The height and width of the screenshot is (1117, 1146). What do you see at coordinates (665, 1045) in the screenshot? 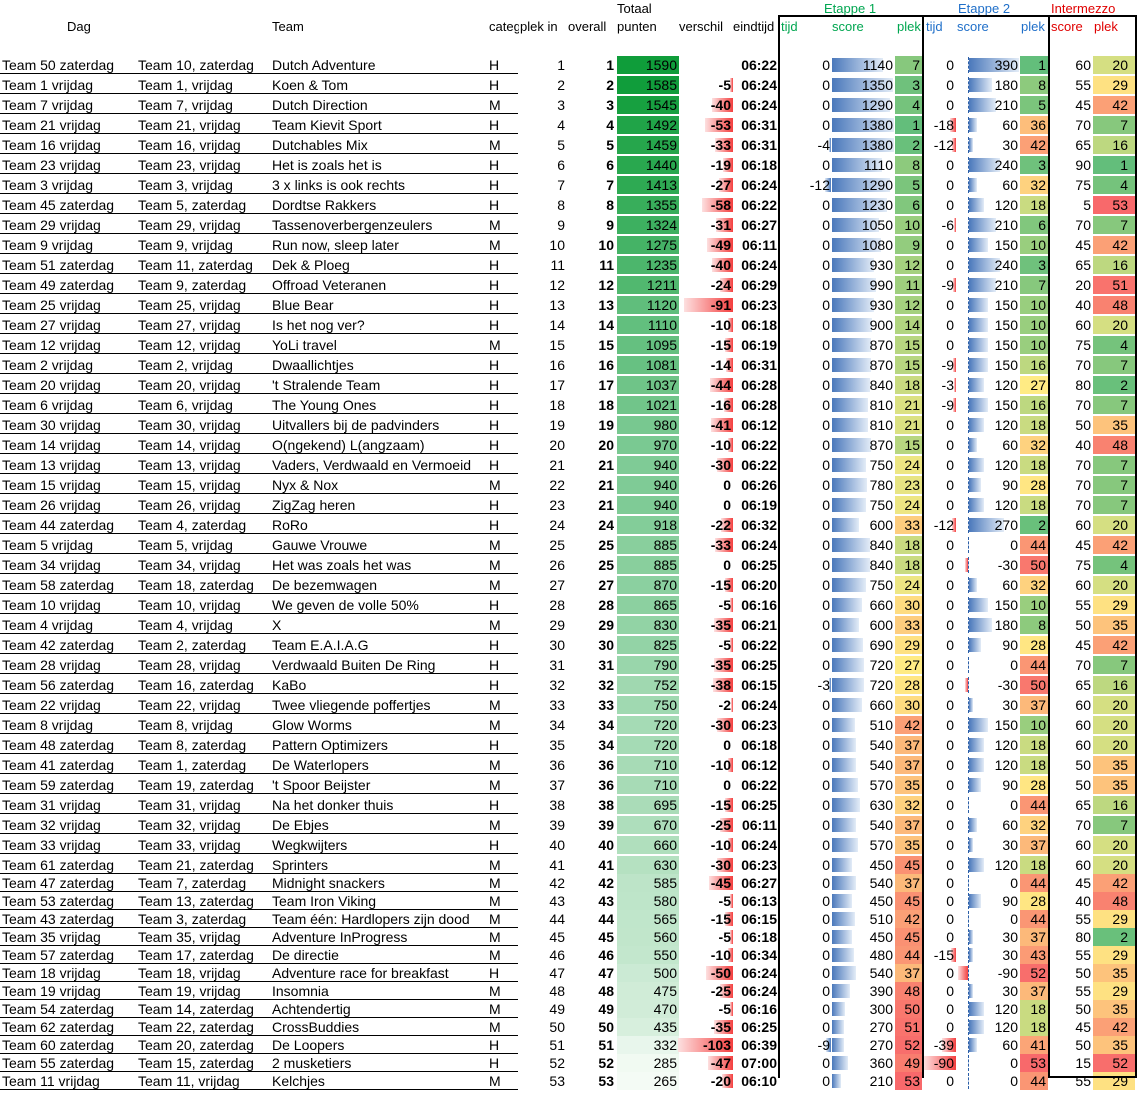
I see `row-punten: 332` at bounding box center [665, 1045].